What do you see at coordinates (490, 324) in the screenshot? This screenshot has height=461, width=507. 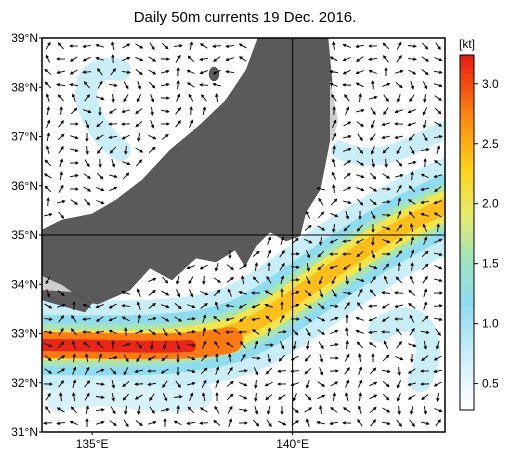 I see `colorbar-label: 1.0` at bounding box center [490, 324].